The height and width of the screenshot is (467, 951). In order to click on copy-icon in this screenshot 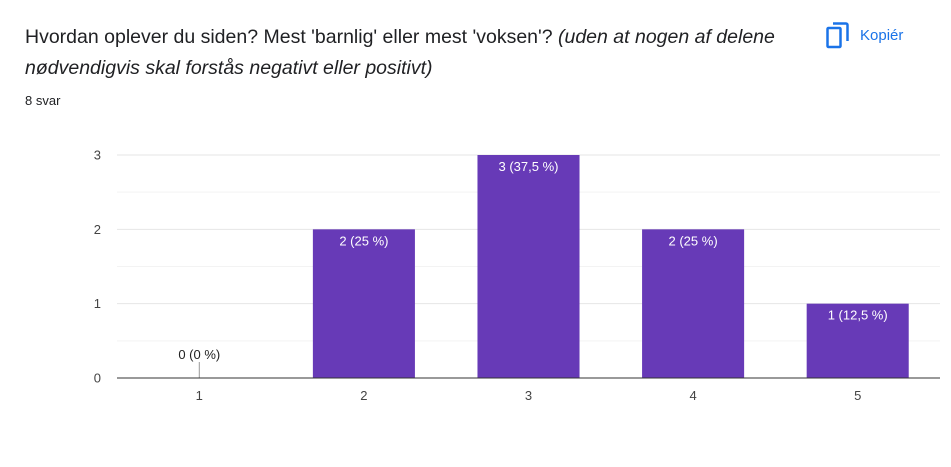, I will do `click(838, 35)`.